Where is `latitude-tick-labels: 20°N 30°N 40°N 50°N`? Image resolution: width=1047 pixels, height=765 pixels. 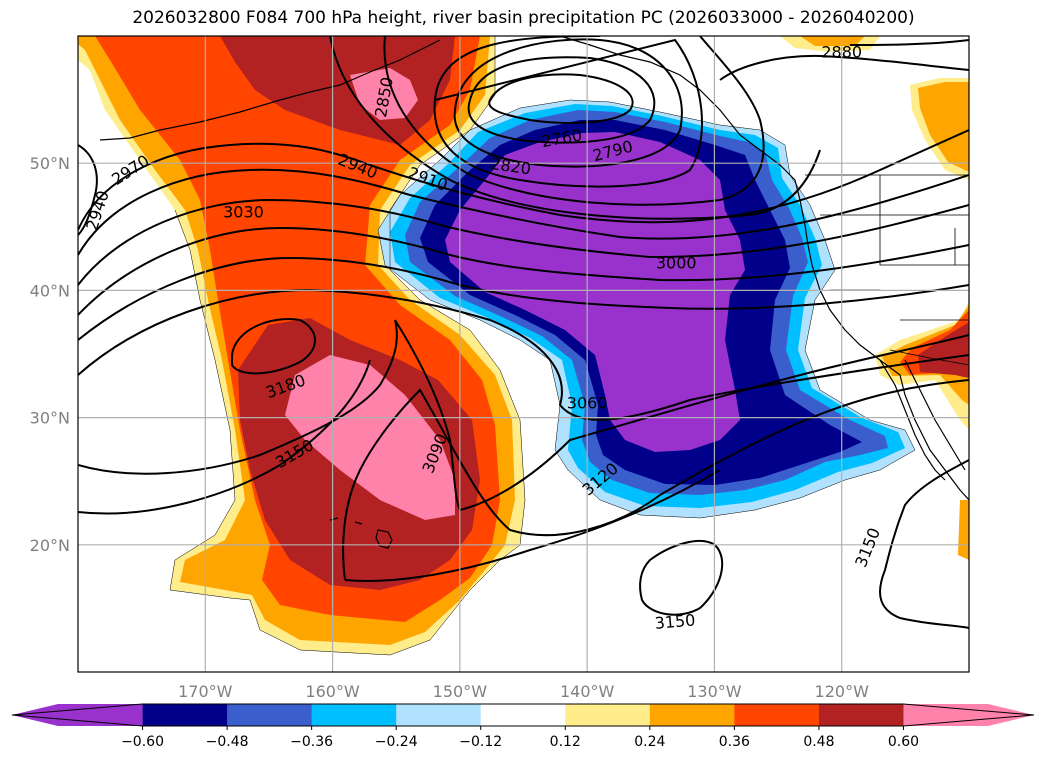
latitude-tick-labels: 20°N 30°N 40°N 50°N is located at coordinates (50, 354).